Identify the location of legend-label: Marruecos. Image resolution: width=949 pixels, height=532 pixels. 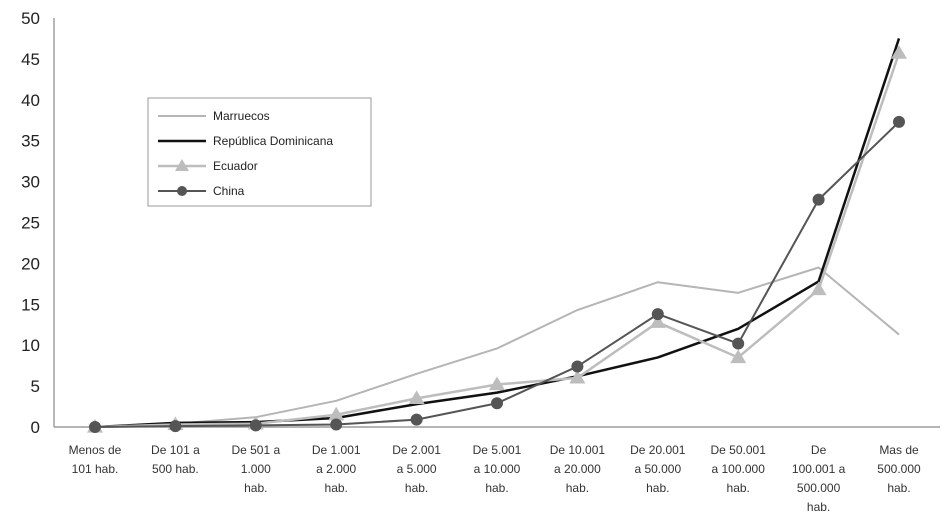
(241, 116).